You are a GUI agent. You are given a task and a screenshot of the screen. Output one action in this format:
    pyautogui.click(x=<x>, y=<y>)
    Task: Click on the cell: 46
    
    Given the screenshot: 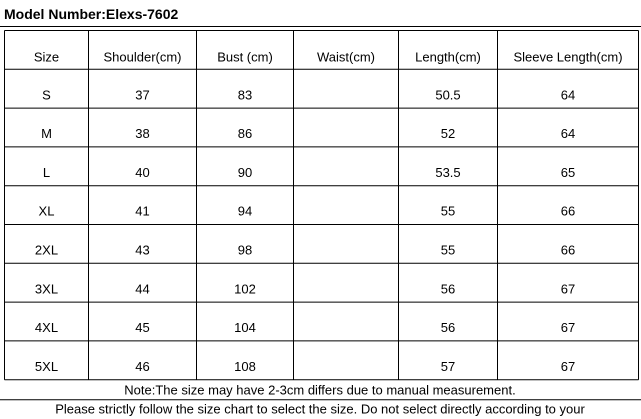 What is the action you would take?
    pyautogui.click(x=142, y=366)
    